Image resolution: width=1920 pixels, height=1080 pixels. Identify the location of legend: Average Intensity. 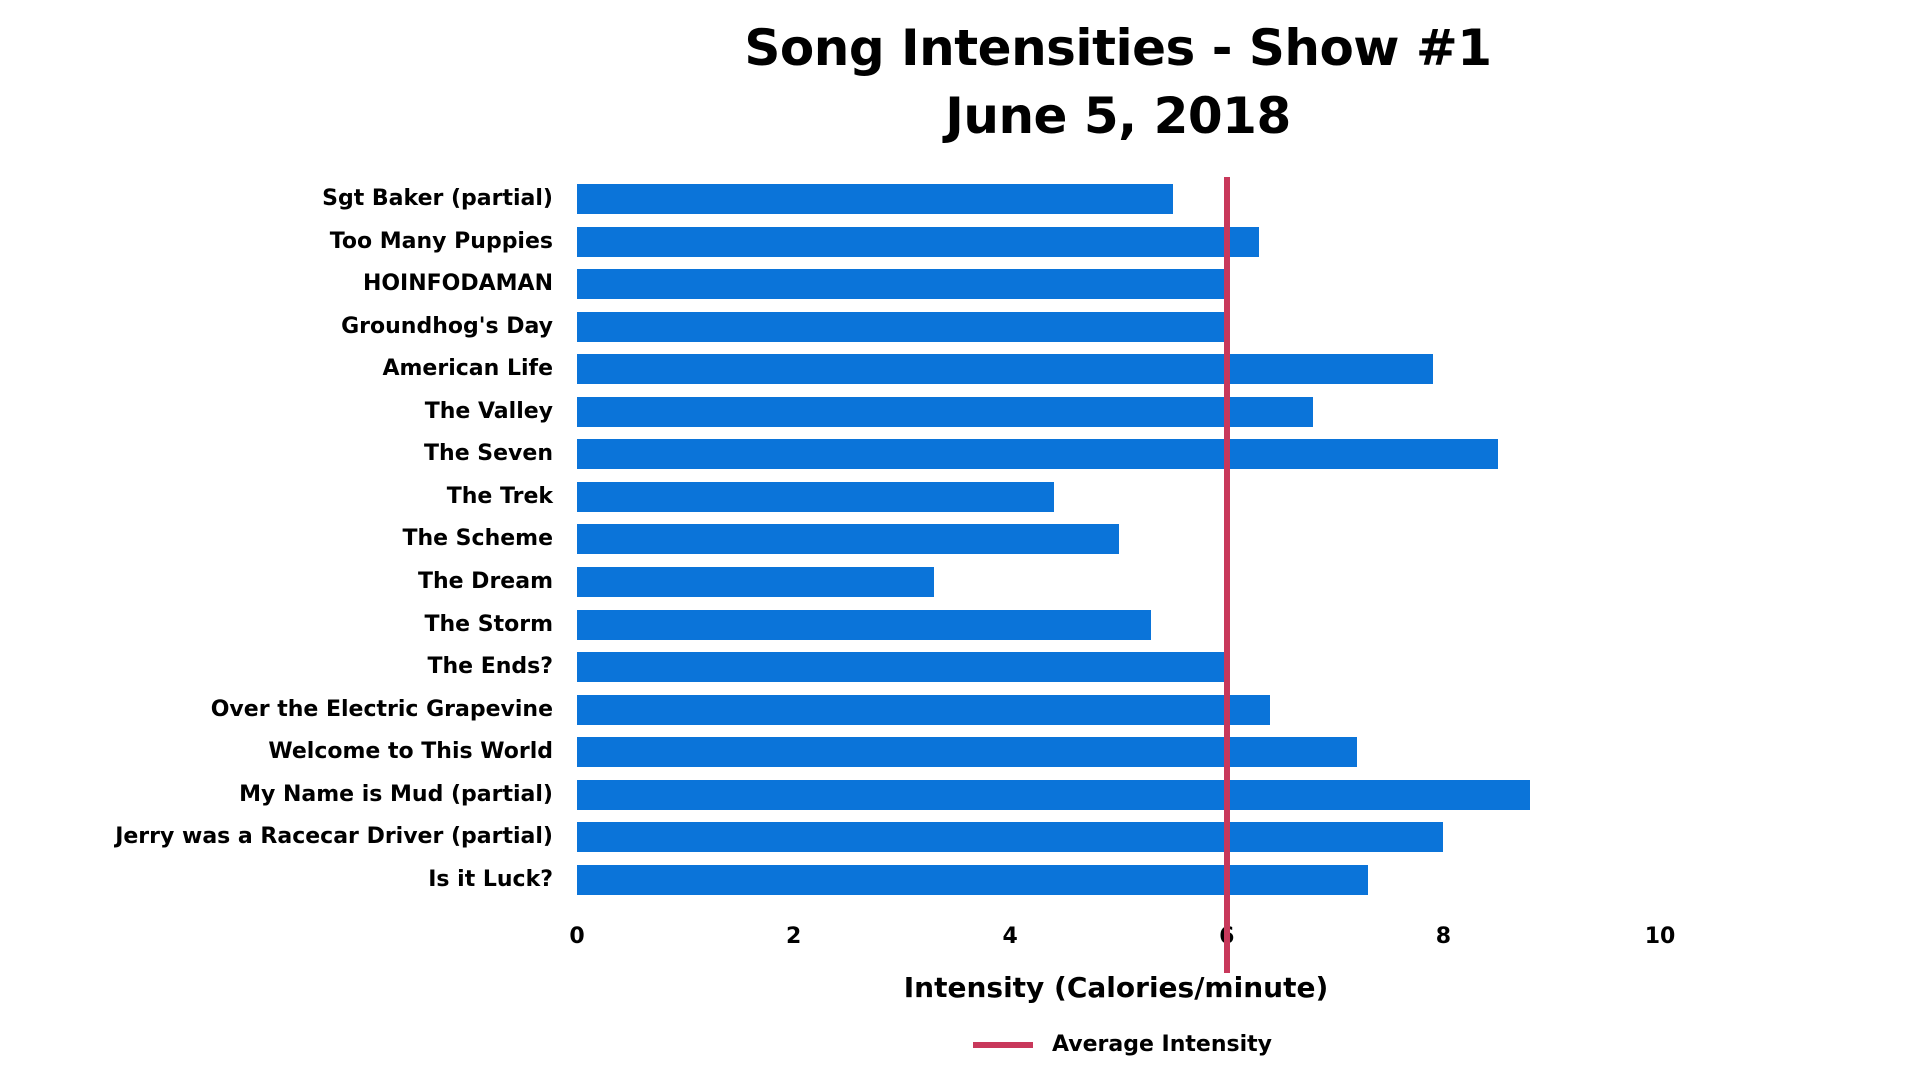
(1122, 1045).